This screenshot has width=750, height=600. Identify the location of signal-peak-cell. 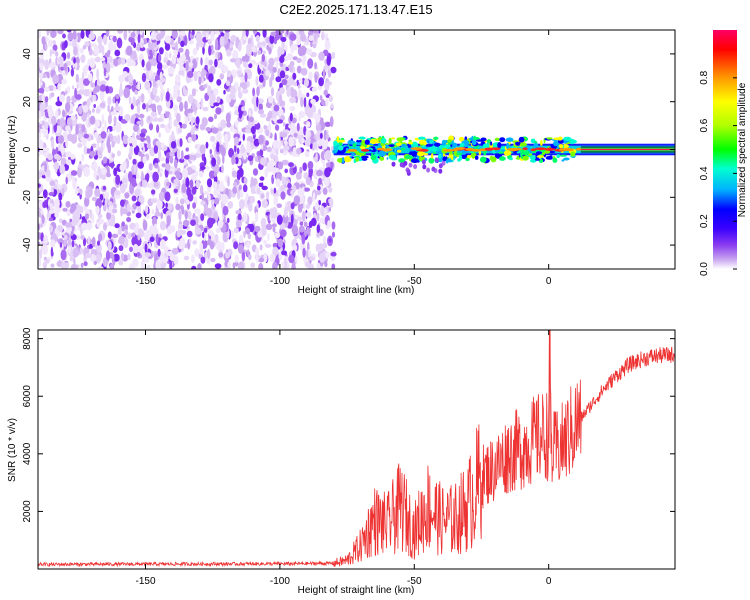
(511, 149).